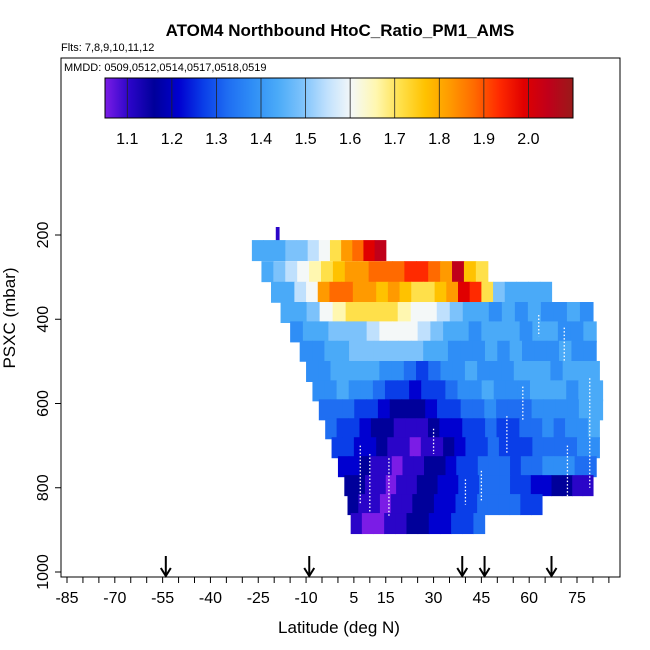 The image size is (650, 650). Describe the element at coordinates (162, 598) in the screenshot. I see `x-tick-label: -55` at that location.